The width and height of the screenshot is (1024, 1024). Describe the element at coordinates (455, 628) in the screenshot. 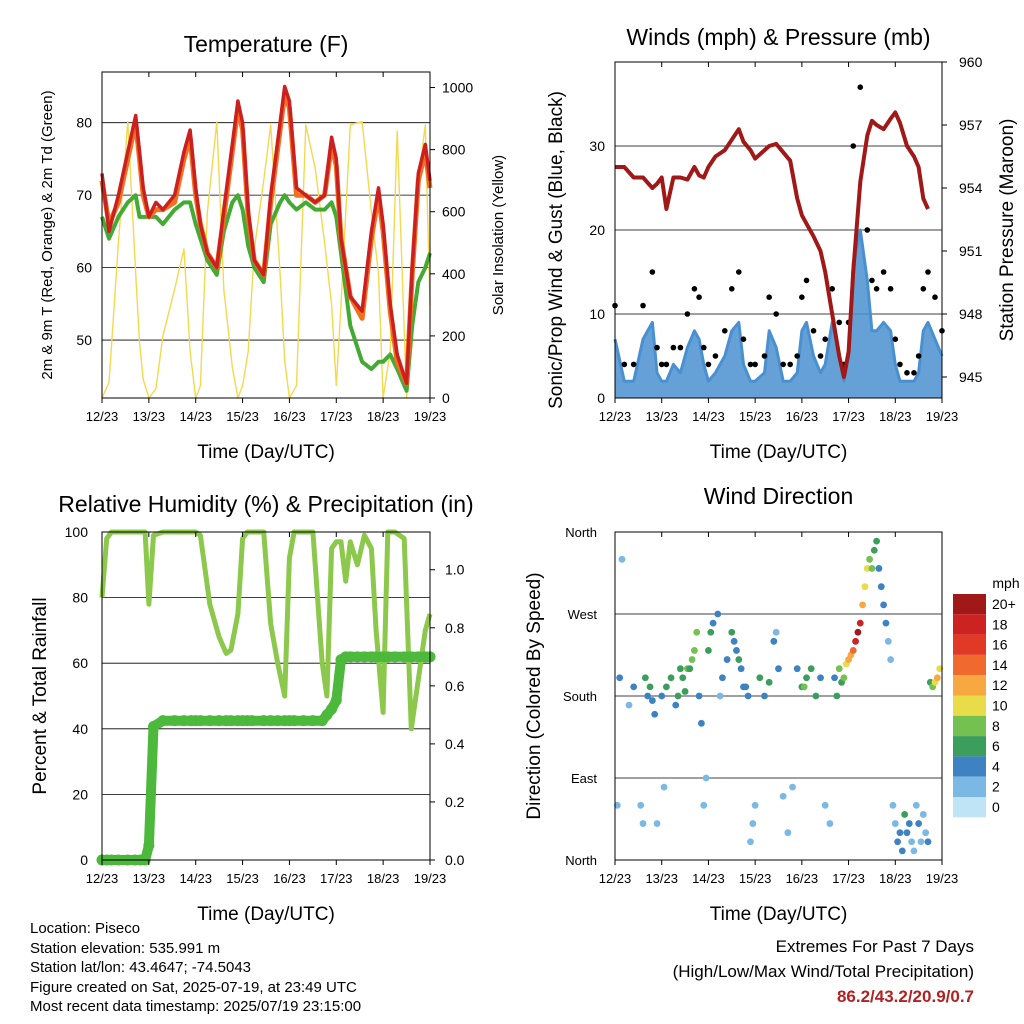

I see `humidity-y2tick-label: 0.8` at that location.